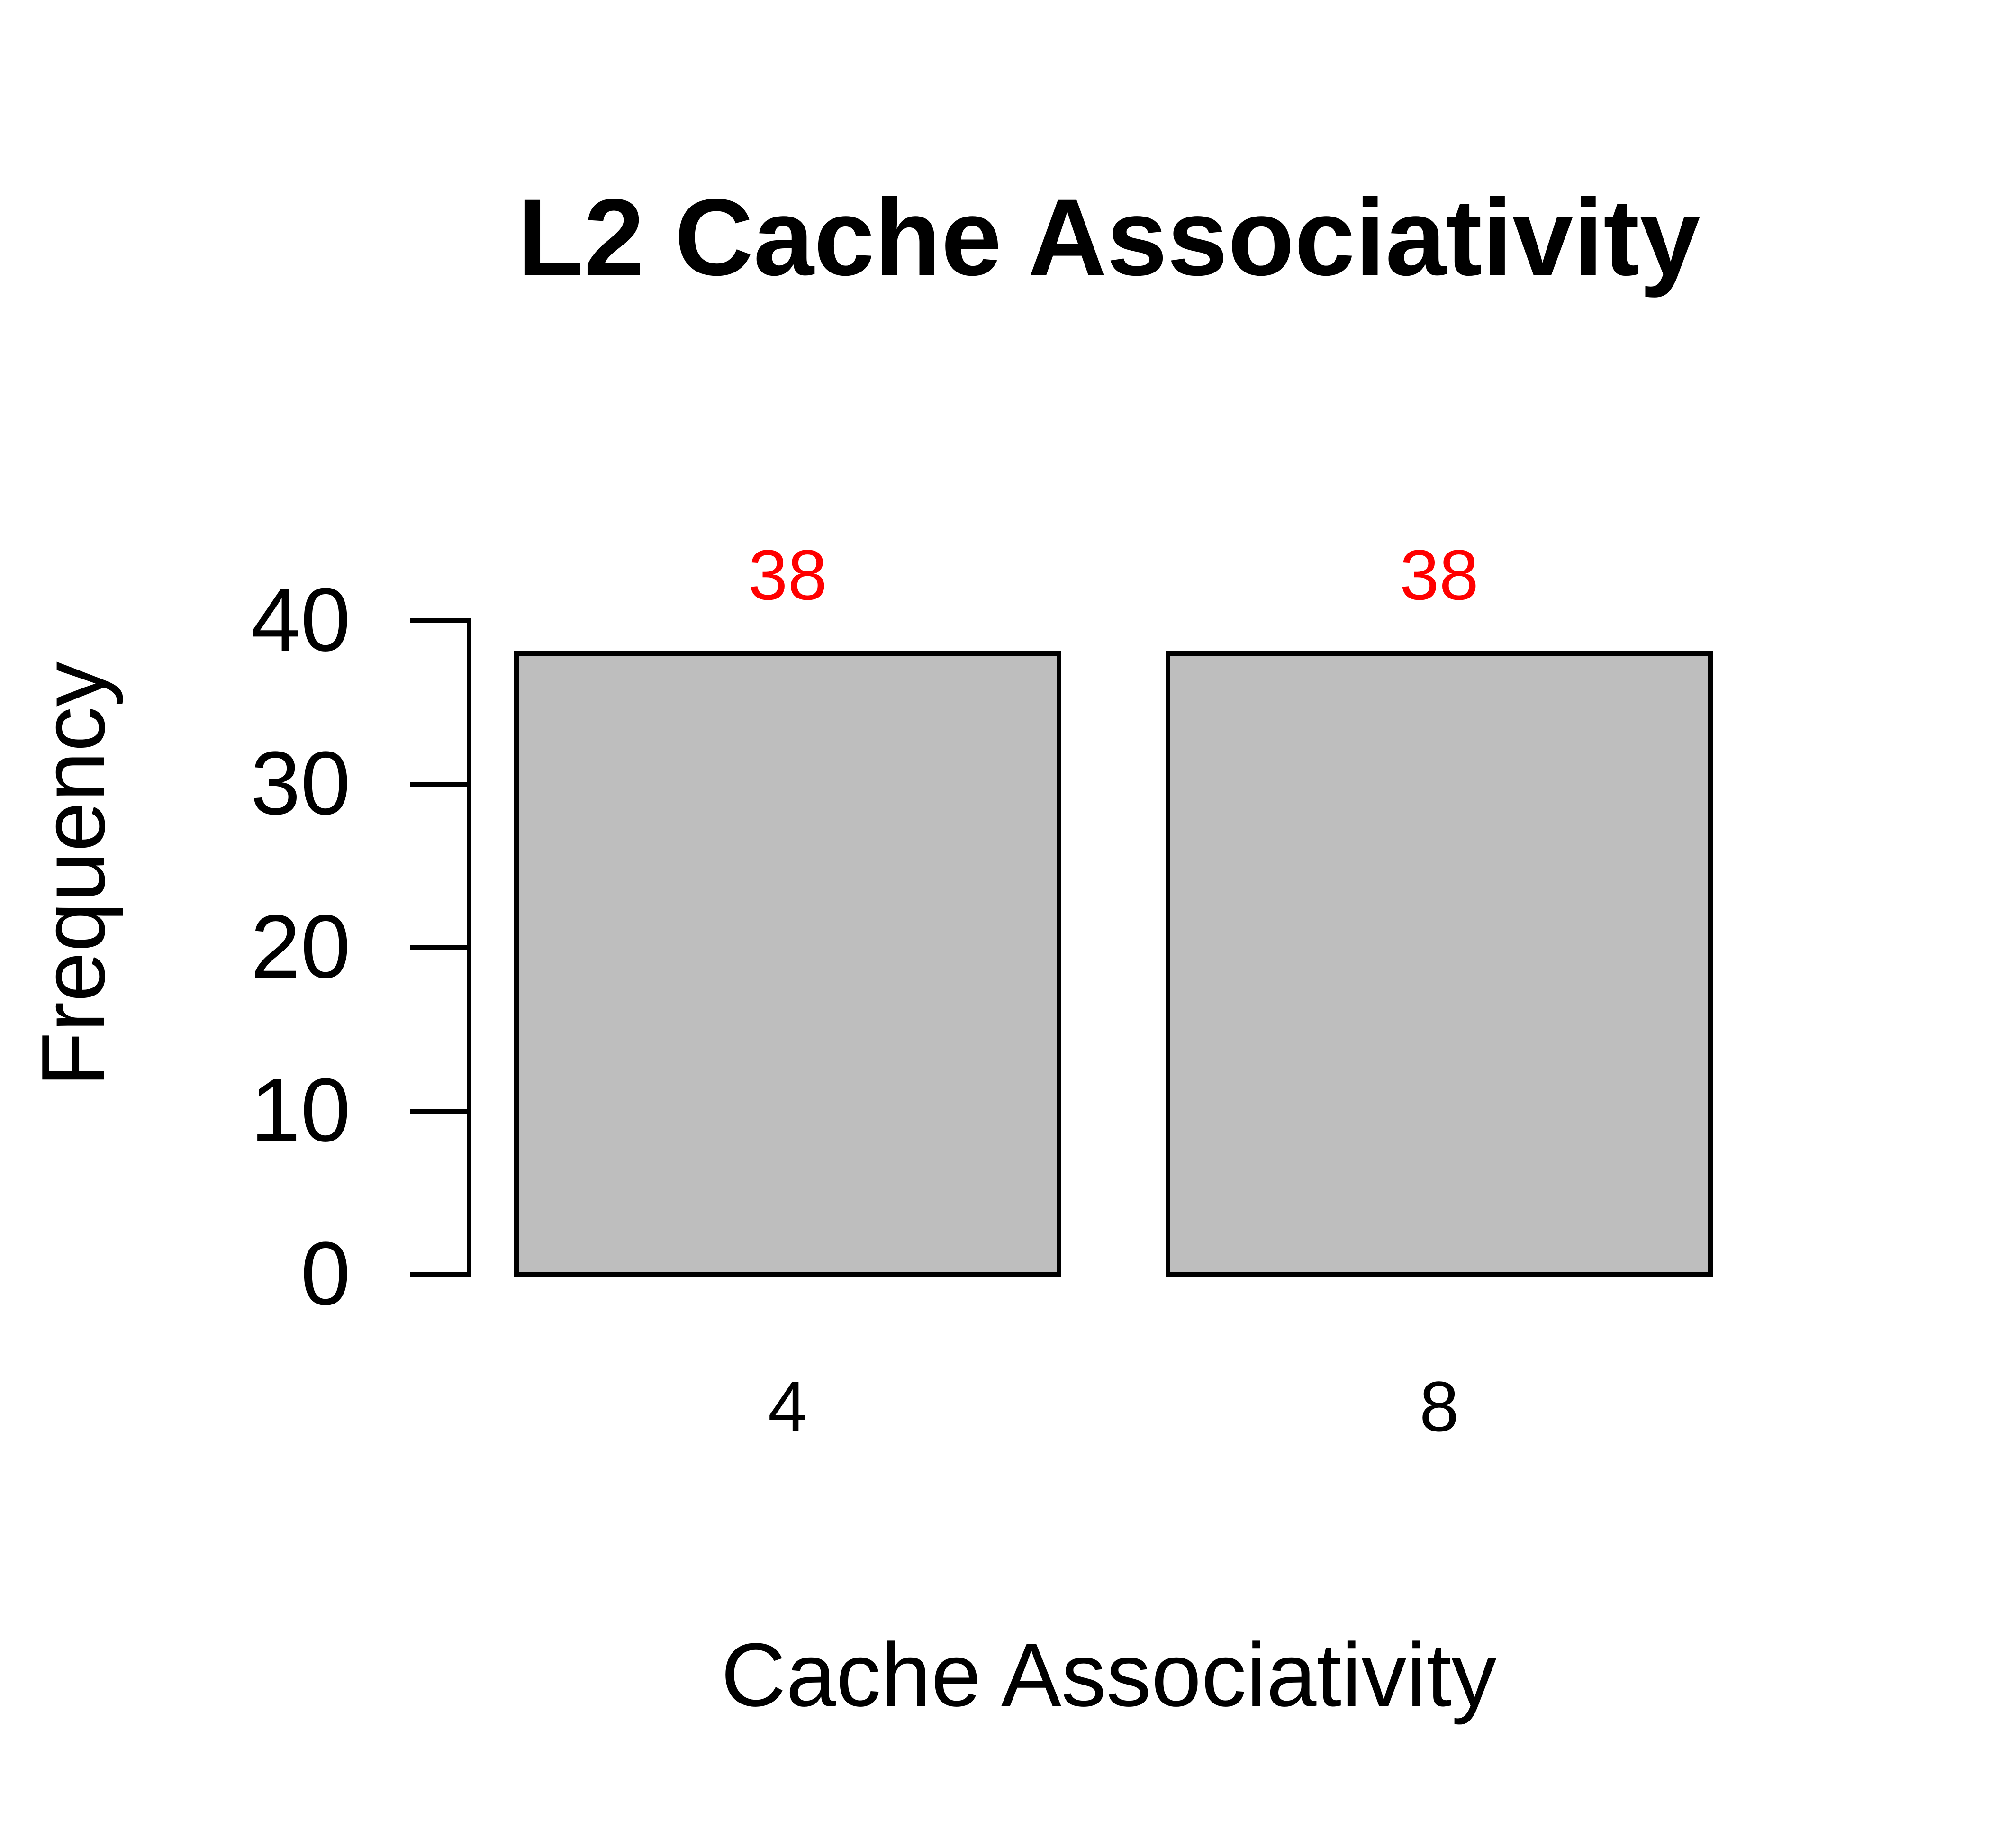 The height and width of the screenshot is (1848, 1990). Describe the element at coordinates (361, 947) in the screenshot. I see `y-axis: 0 10 20 30 40` at that location.